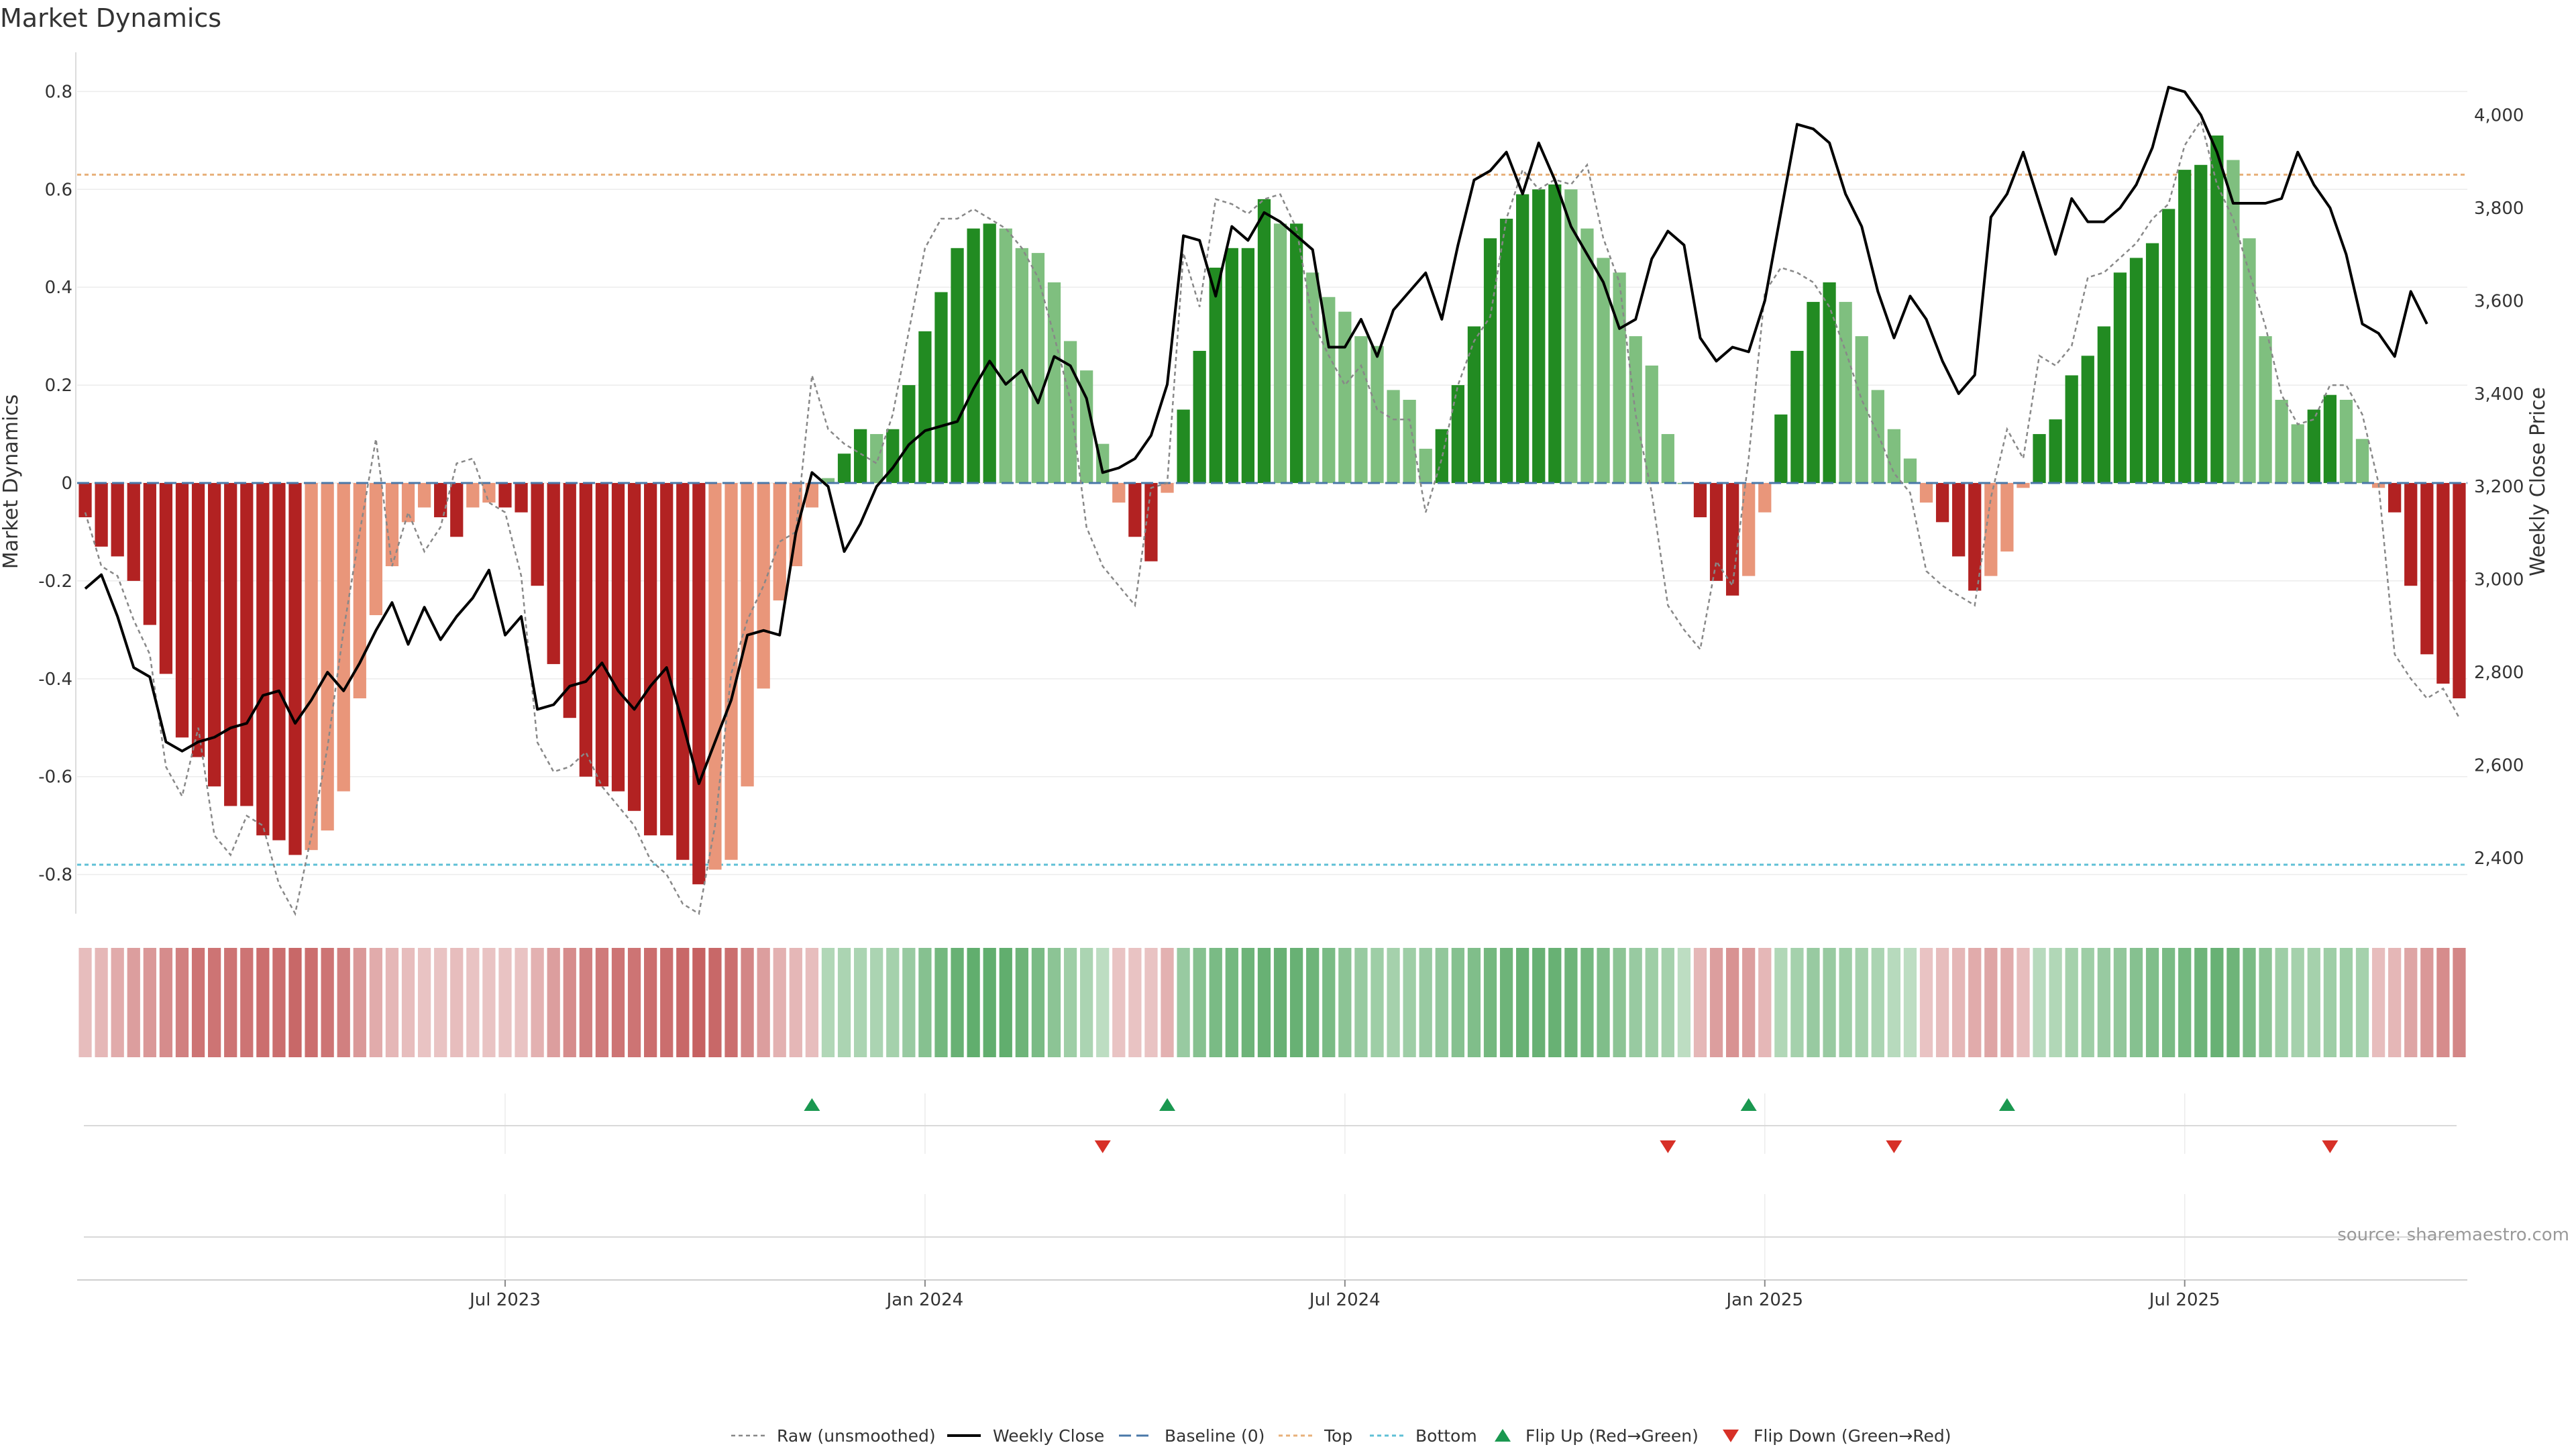 This screenshot has width=2576, height=1449. I want to click on right-tick-label: 4,000, so click(2499, 115).